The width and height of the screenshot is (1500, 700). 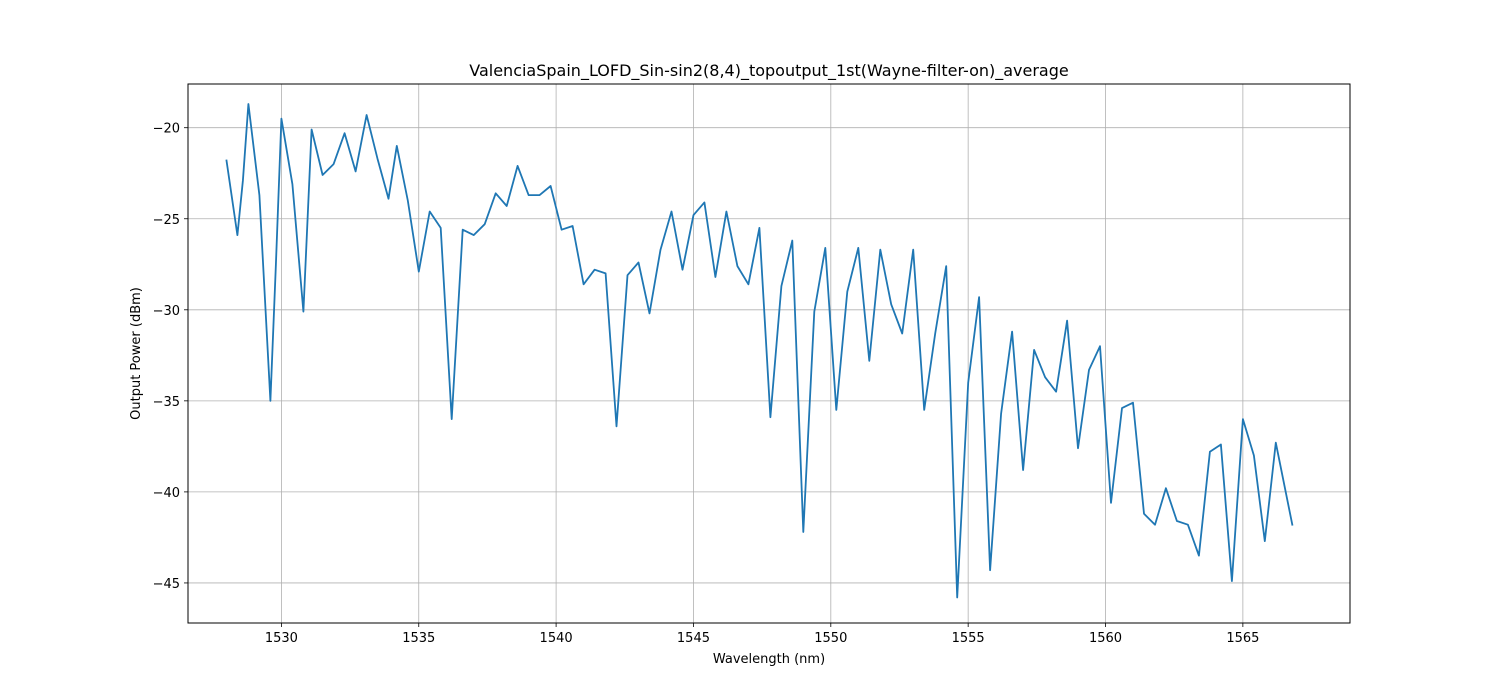 What do you see at coordinates (166, 584) in the screenshot?
I see `y-tick-label: −45` at bounding box center [166, 584].